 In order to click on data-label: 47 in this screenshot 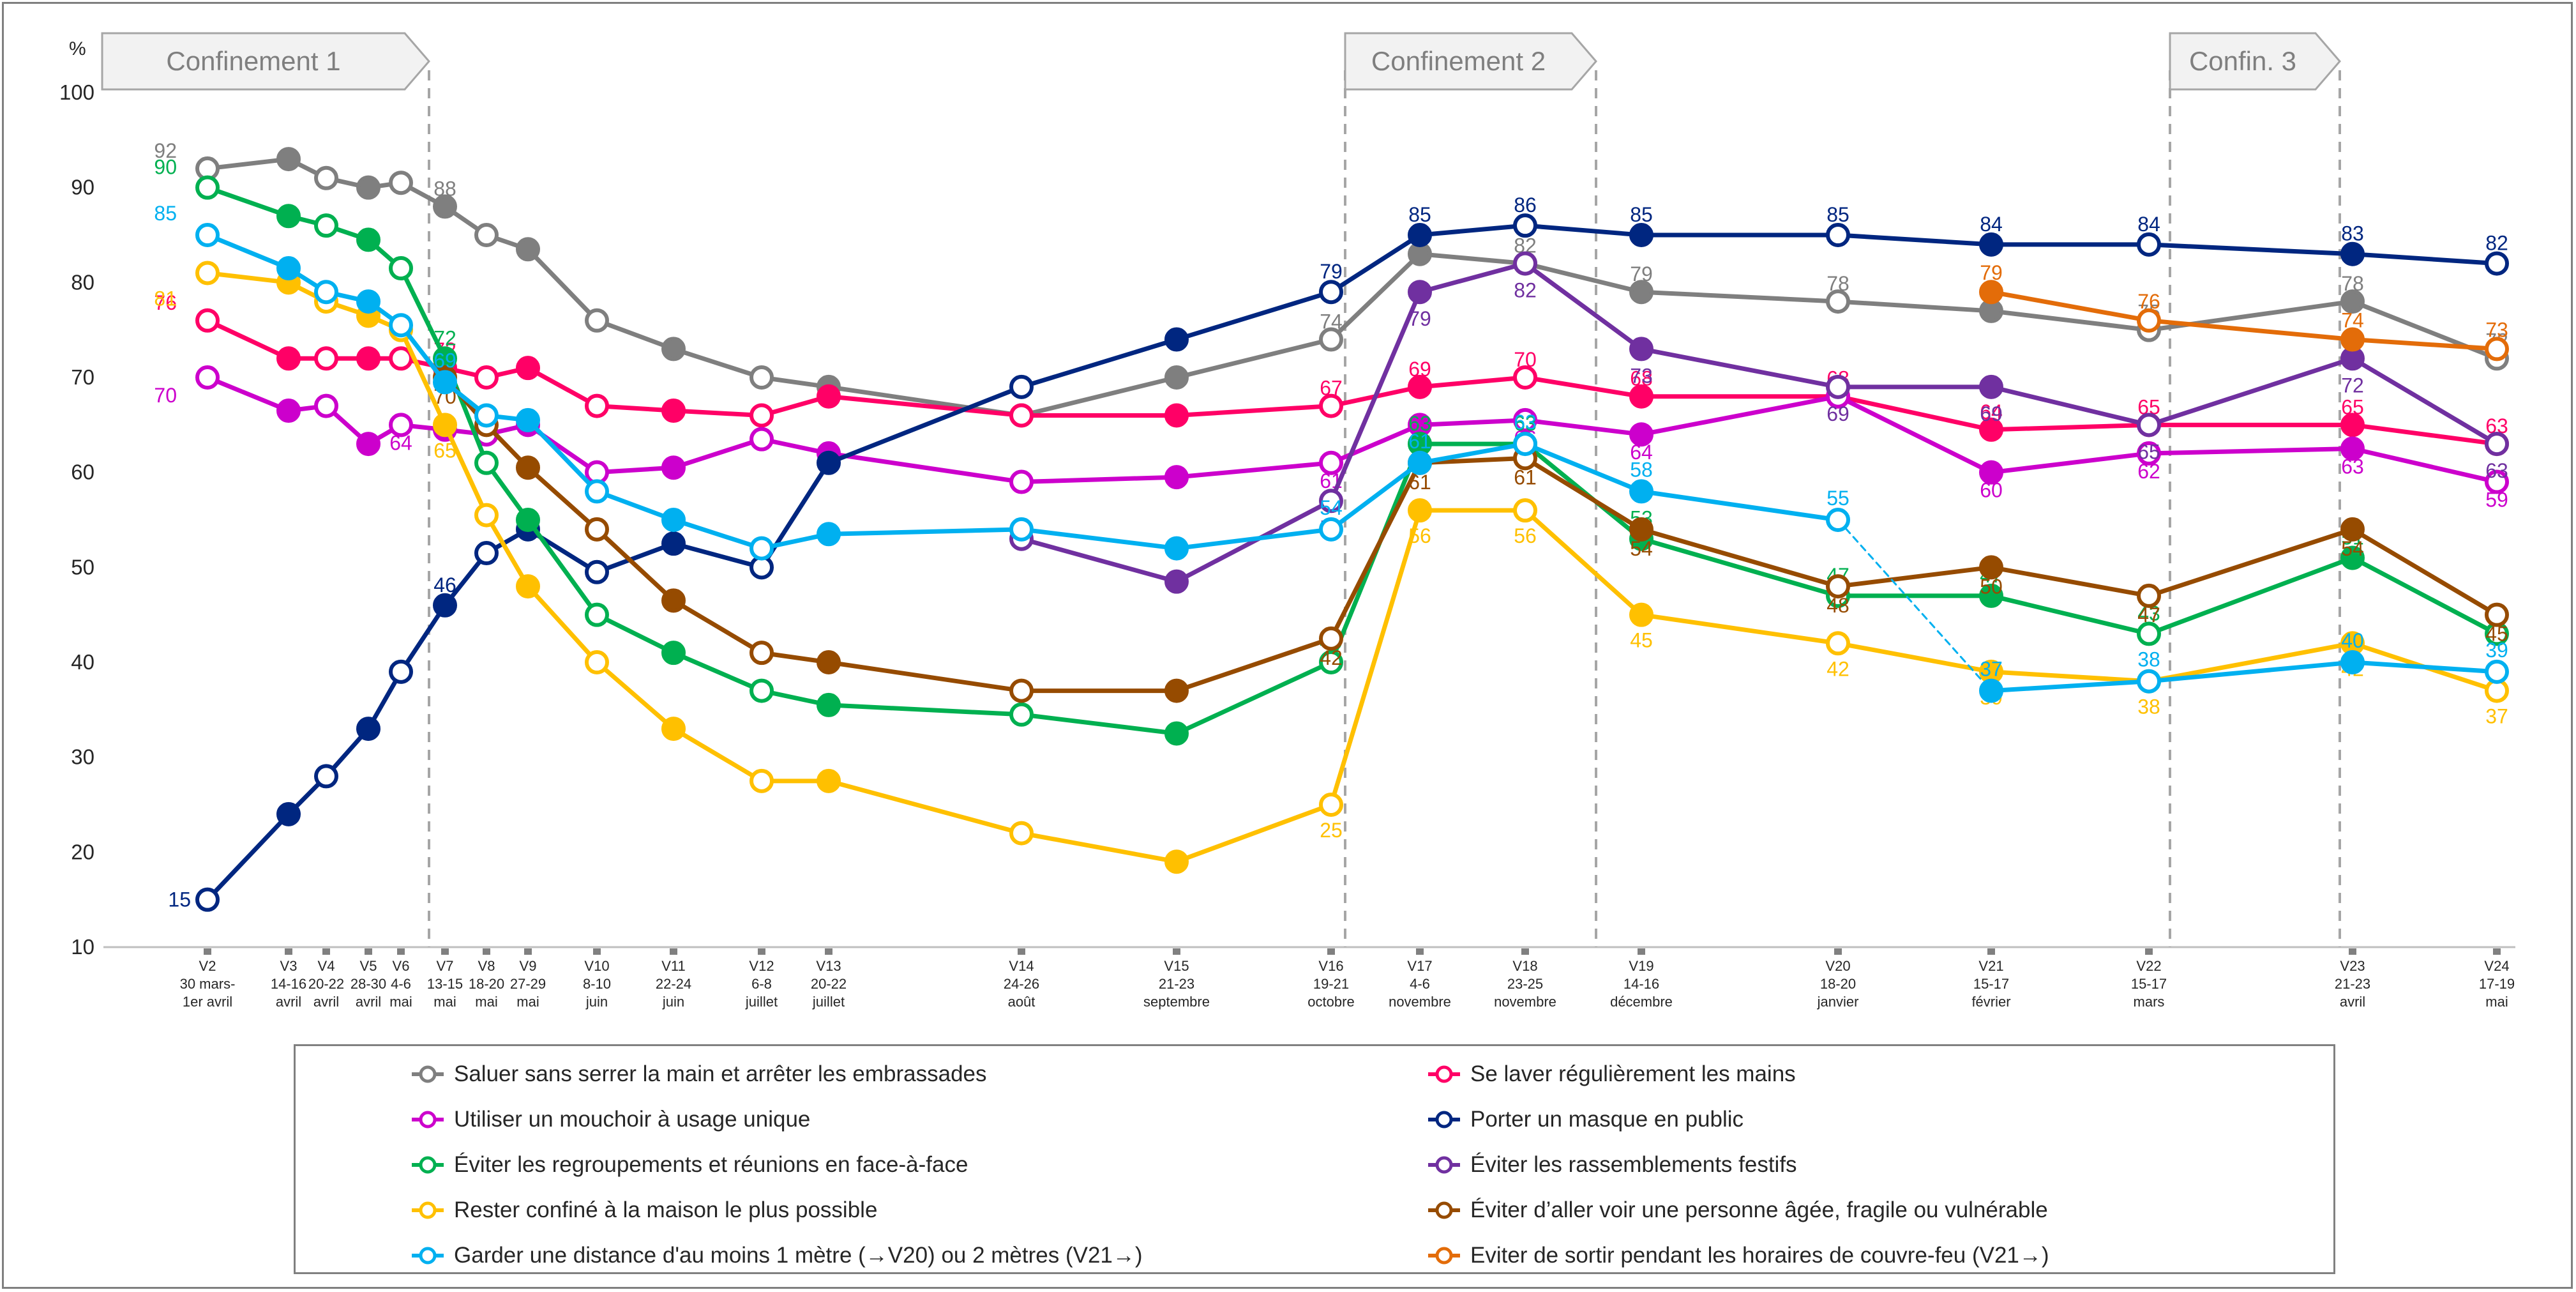, I will do `click(2148, 615)`.